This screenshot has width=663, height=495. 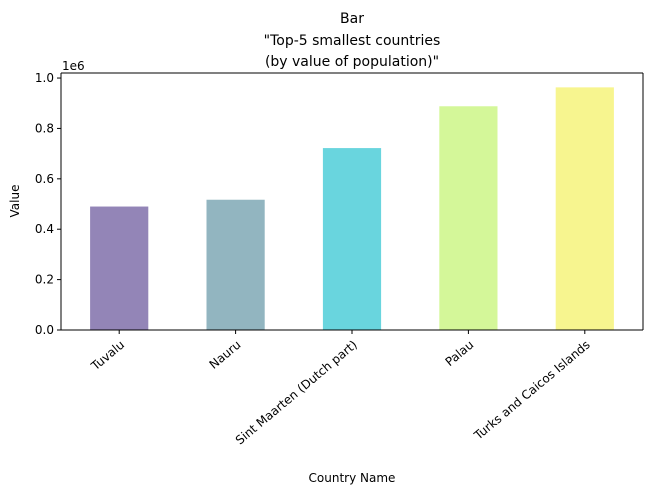 I want to click on x-tick-label: Palau, so click(x=460, y=354).